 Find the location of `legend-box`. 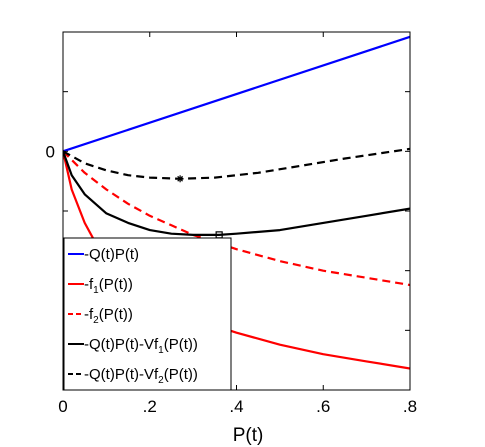

legend-box is located at coordinates (147, 314).